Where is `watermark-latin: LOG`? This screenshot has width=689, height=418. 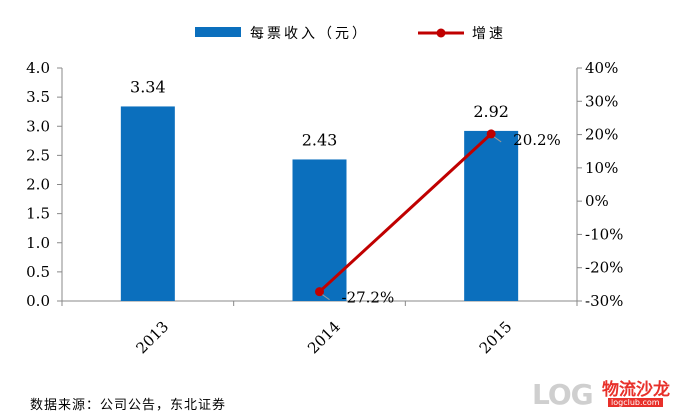
watermark-latin: LOG is located at coordinates (563, 394).